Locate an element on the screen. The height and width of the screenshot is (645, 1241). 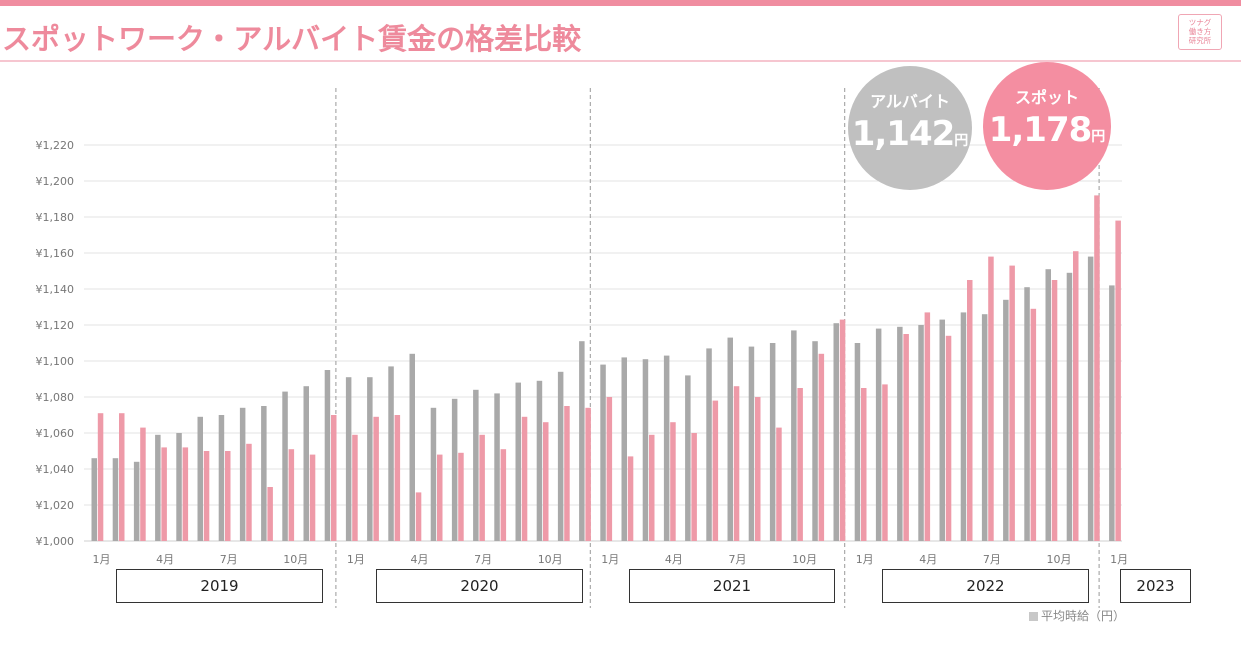
year-label-2019: 2019 is located at coordinates (219, 586).